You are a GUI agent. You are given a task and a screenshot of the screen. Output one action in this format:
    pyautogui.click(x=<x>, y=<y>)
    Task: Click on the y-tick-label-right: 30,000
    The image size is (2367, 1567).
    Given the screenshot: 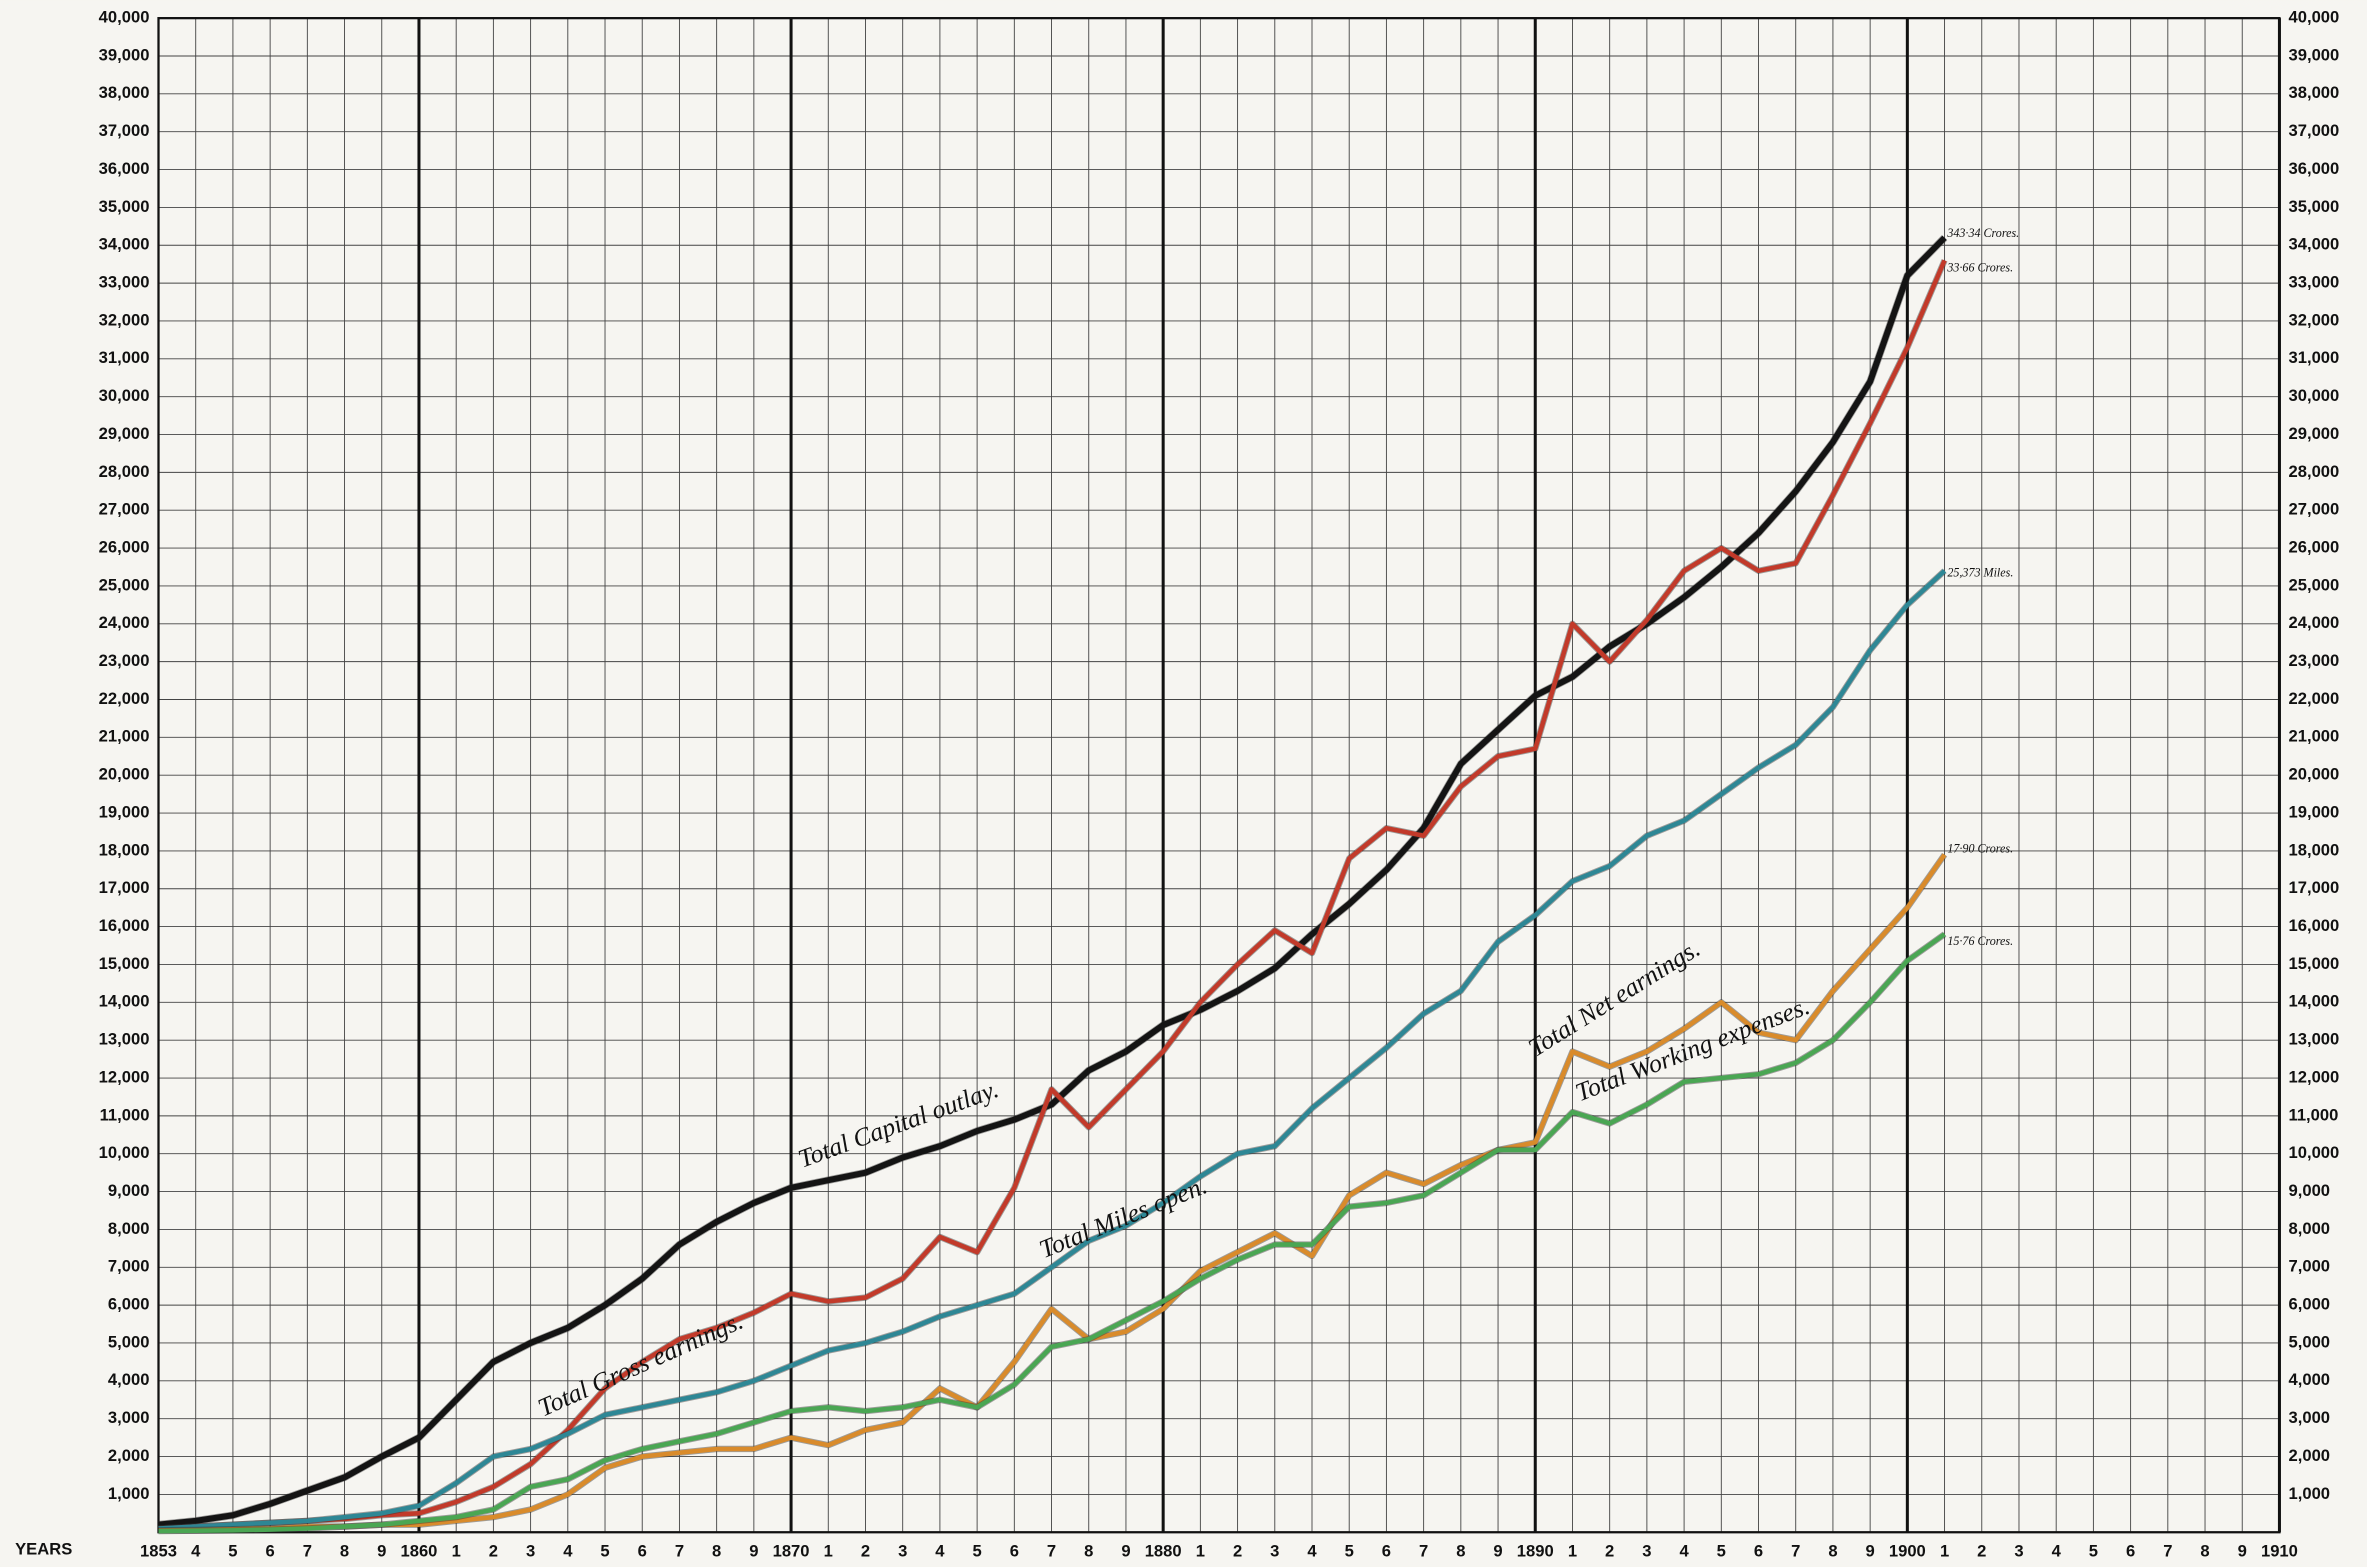 What is the action you would take?
    pyautogui.click(x=2314, y=395)
    